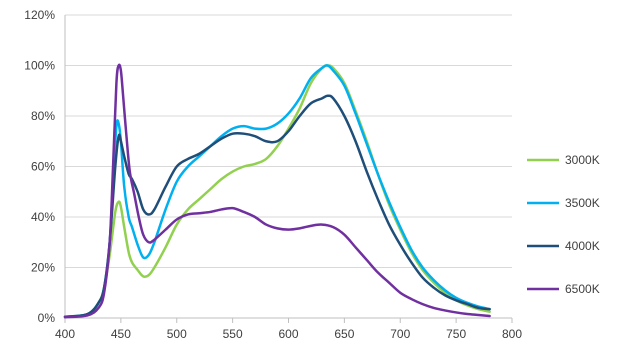 This screenshot has width=626, height=350. I want to click on x-axis-tick-labels: 400 450 500 550 600 650 700 750 800, so click(288, 334).